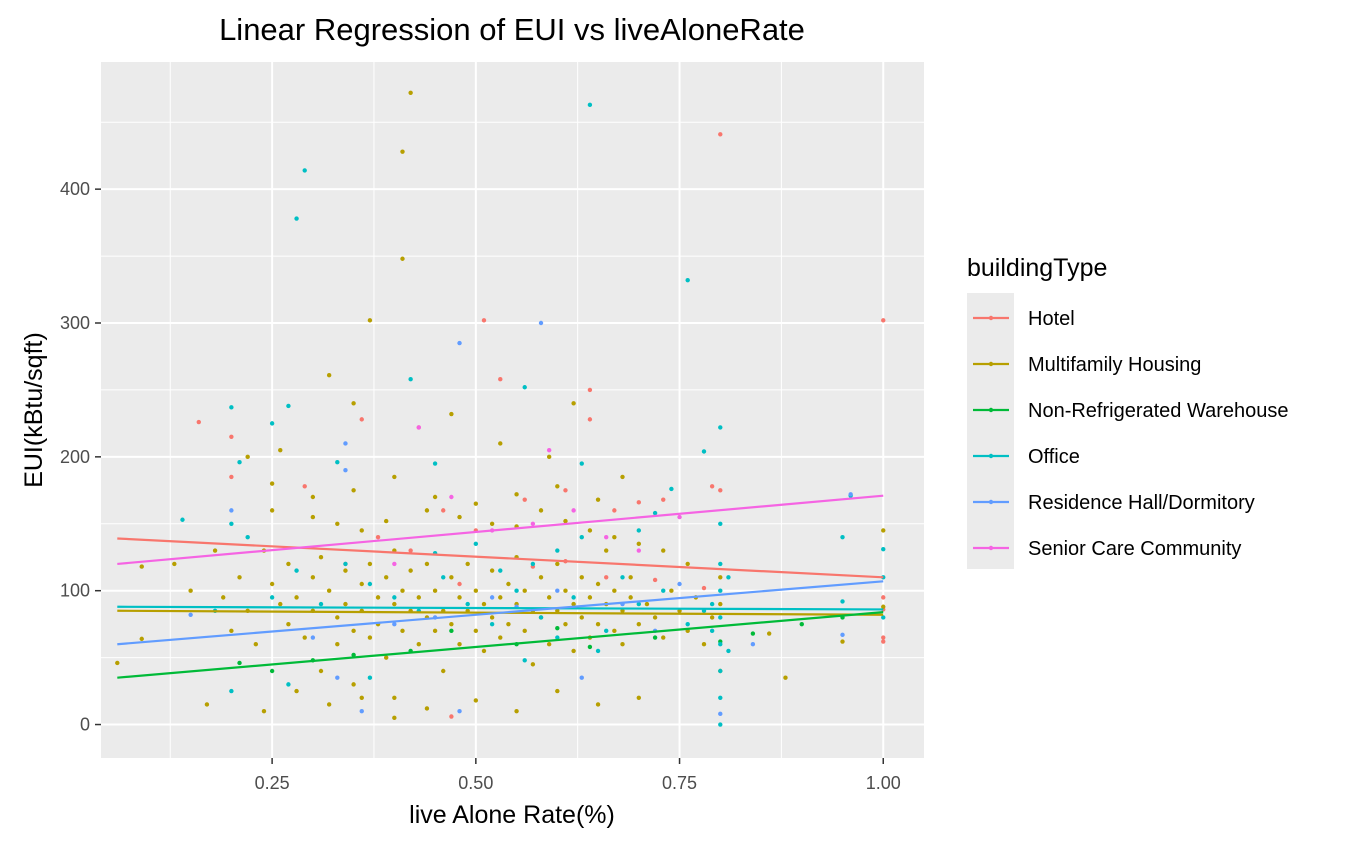  What do you see at coordinates (1114, 365) in the screenshot?
I see `legend-label-multifamily-housing: Multifamily Housing` at bounding box center [1114, 365].